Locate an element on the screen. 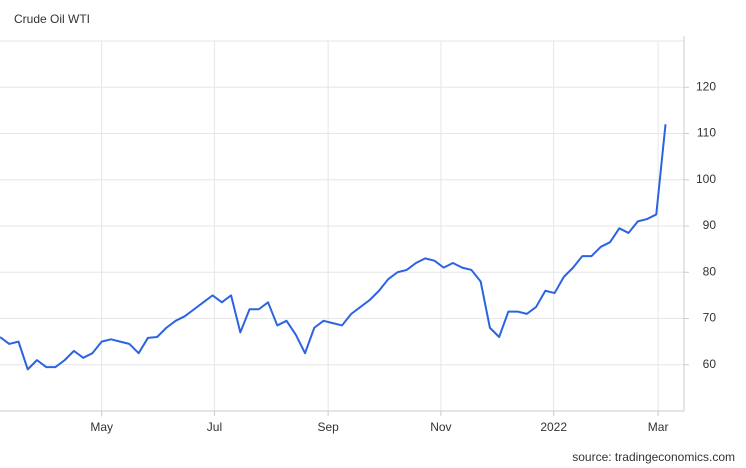 The image size is (746, 468). x-tick-label: 2022 is located at coordinates (553, 427).